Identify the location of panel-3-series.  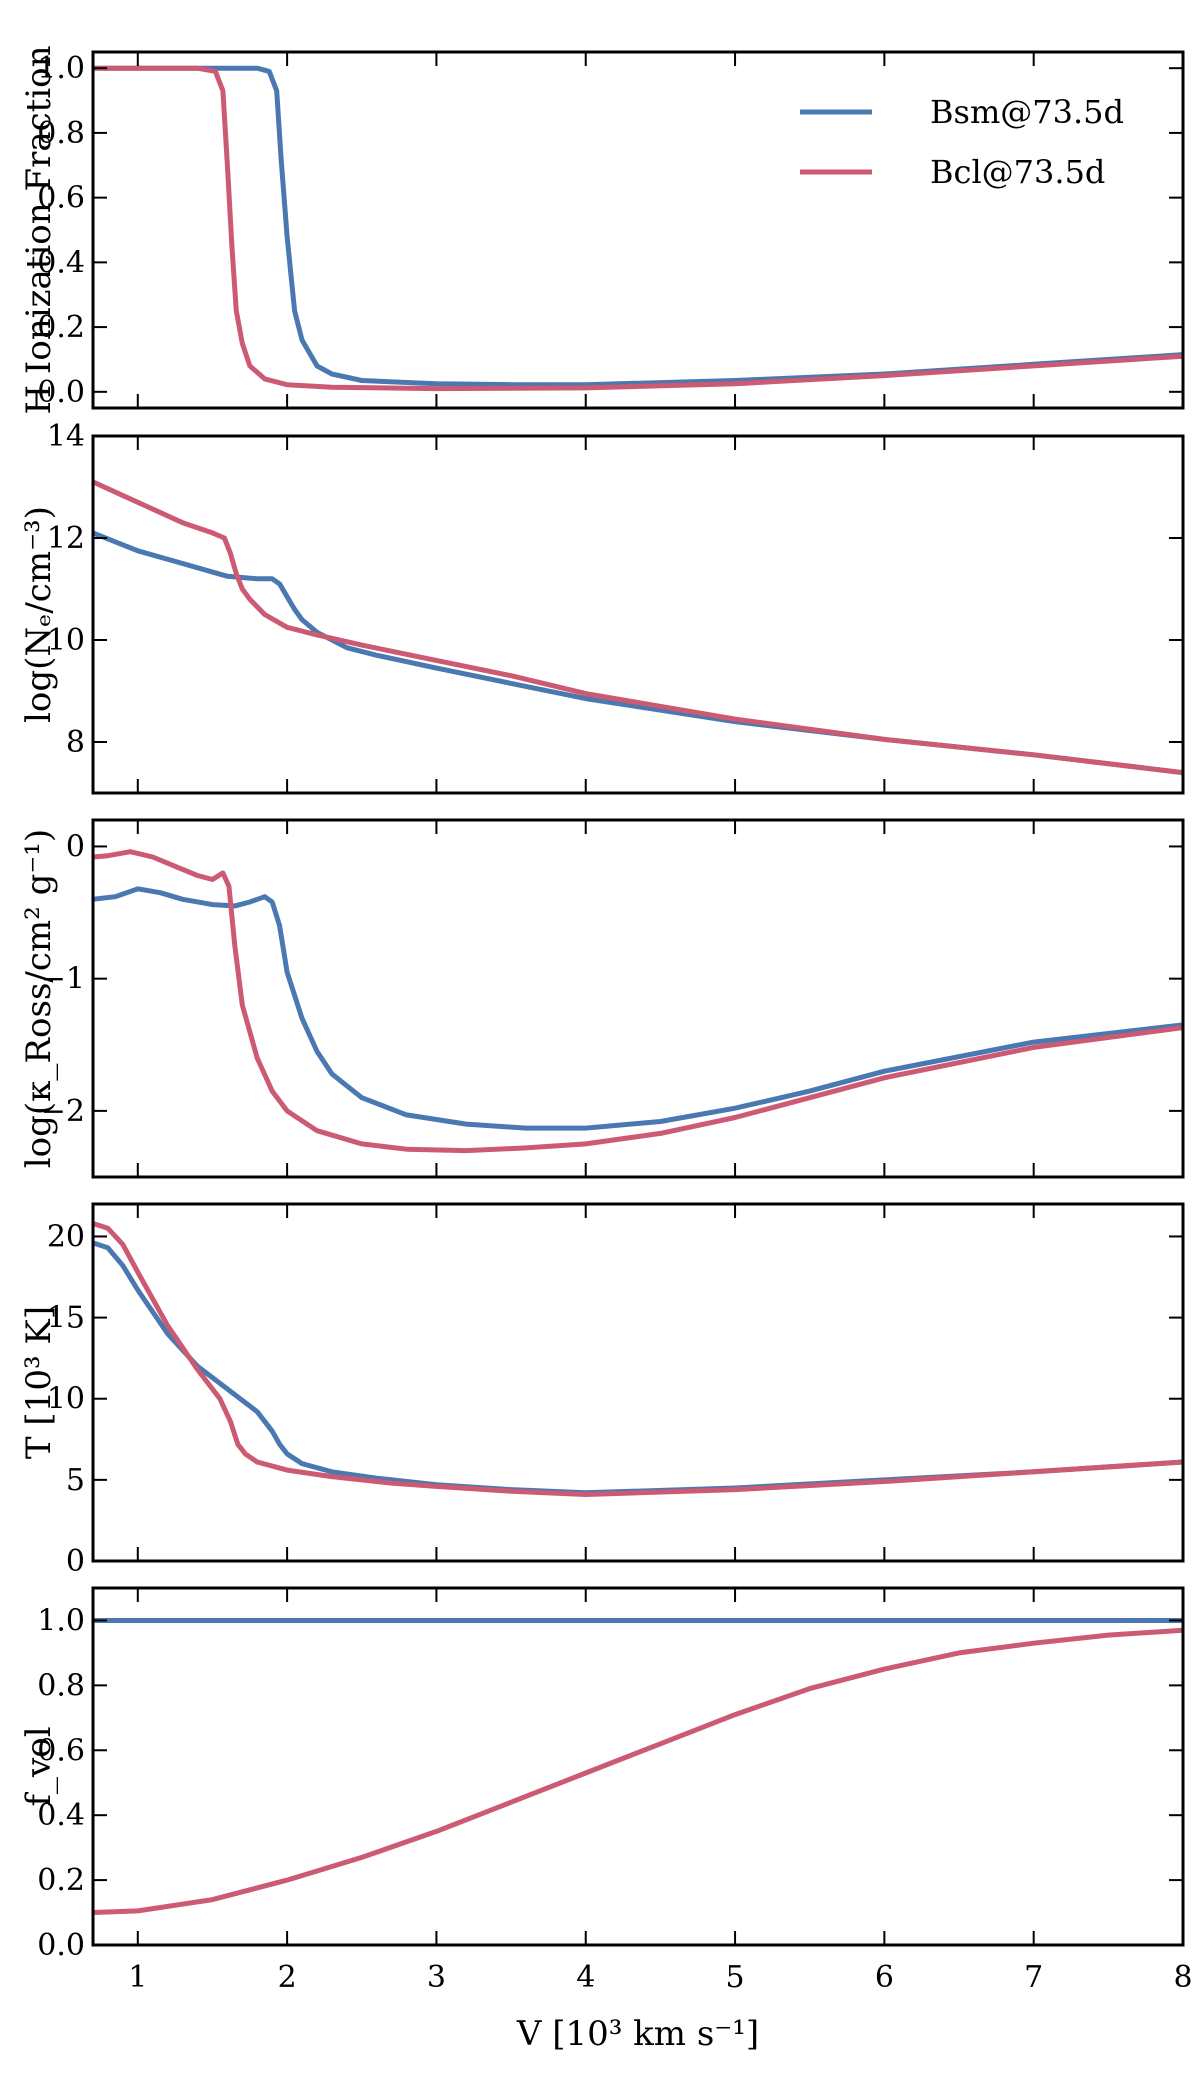
(638, 1359).